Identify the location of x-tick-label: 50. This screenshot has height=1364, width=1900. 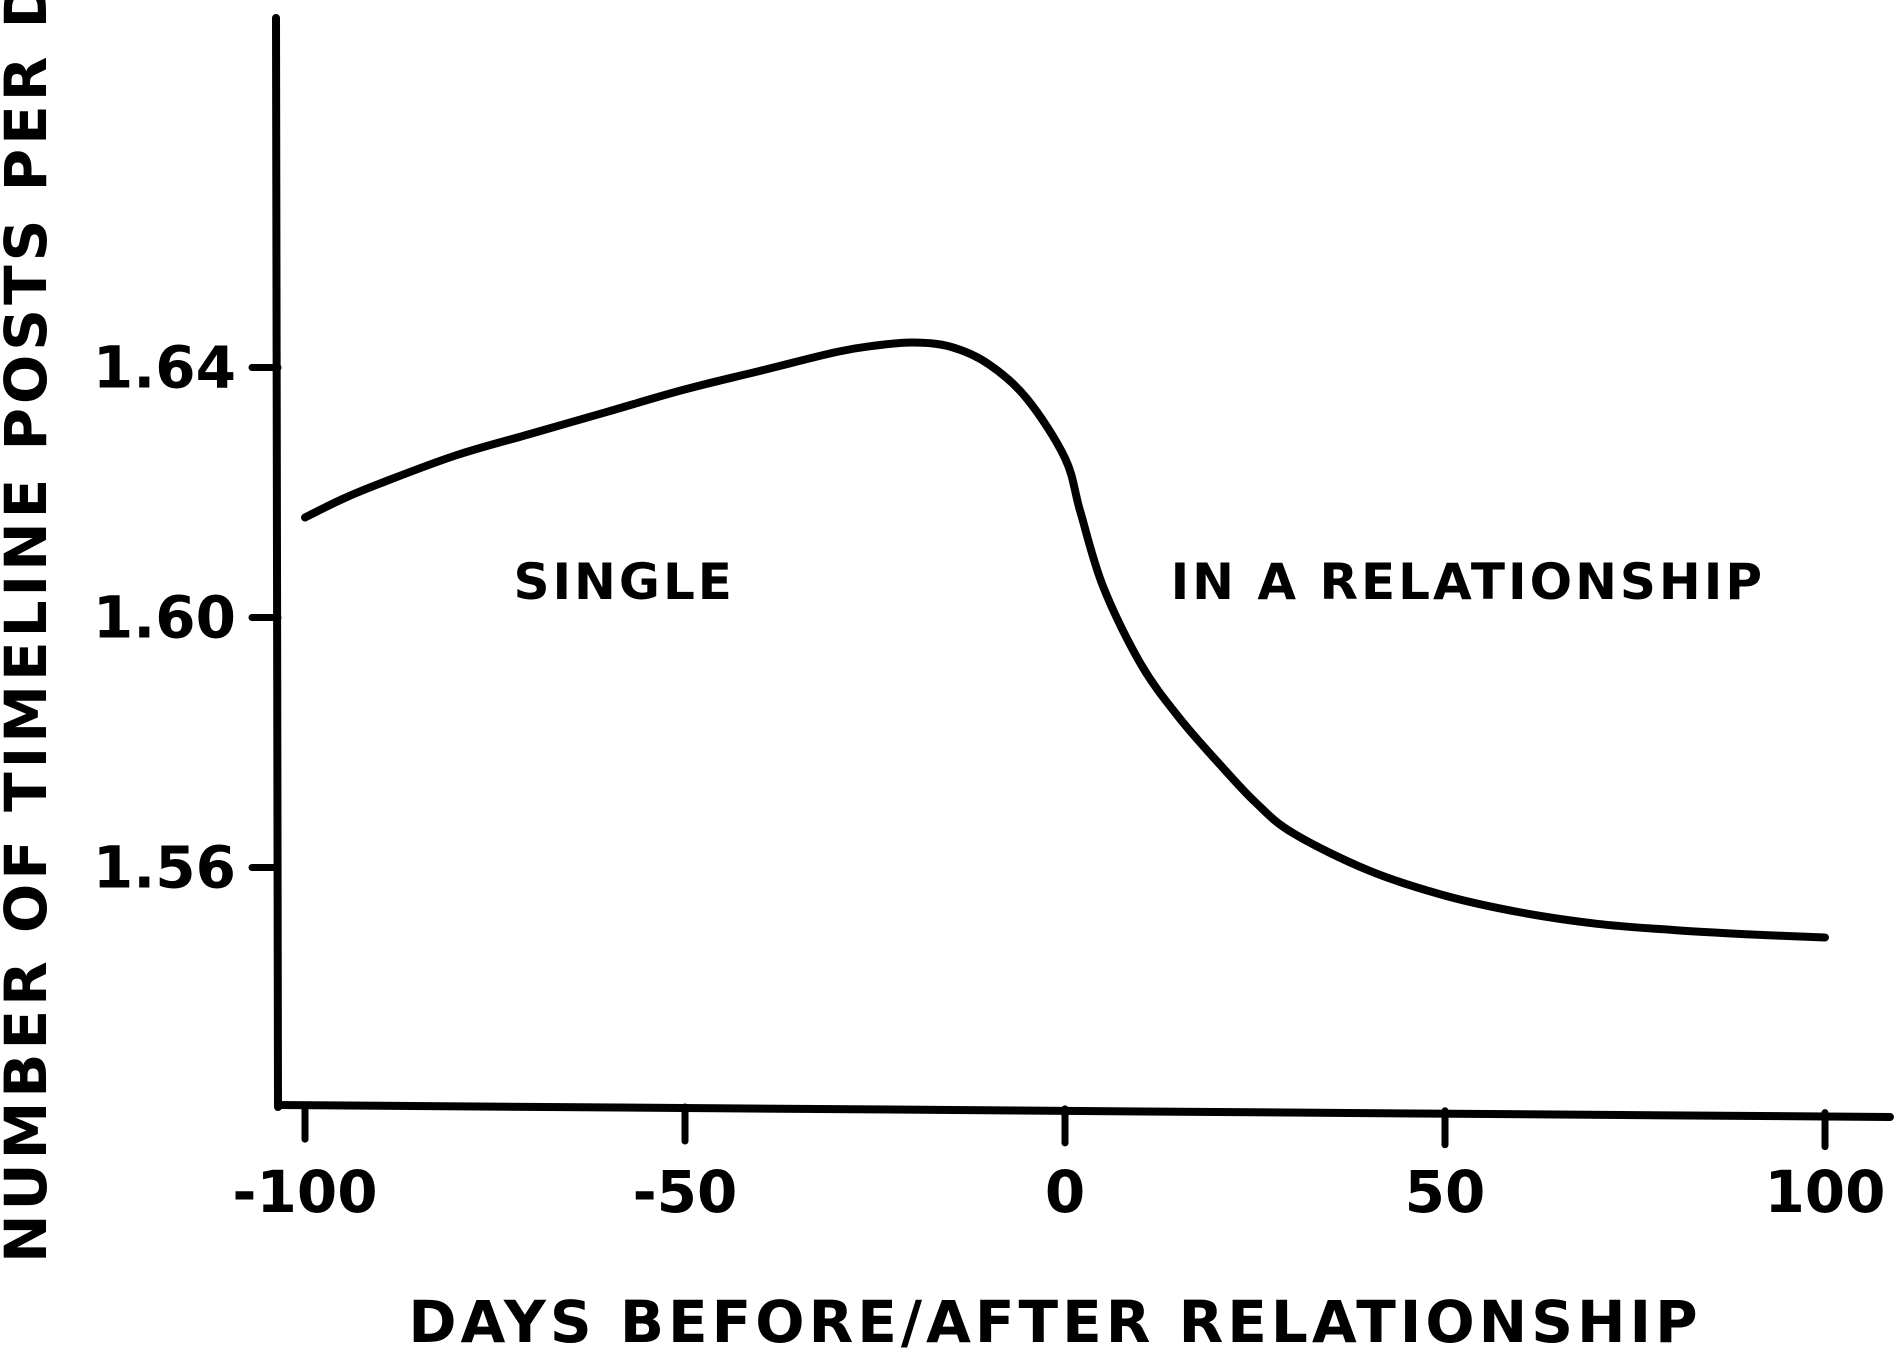
(1445, 1192).